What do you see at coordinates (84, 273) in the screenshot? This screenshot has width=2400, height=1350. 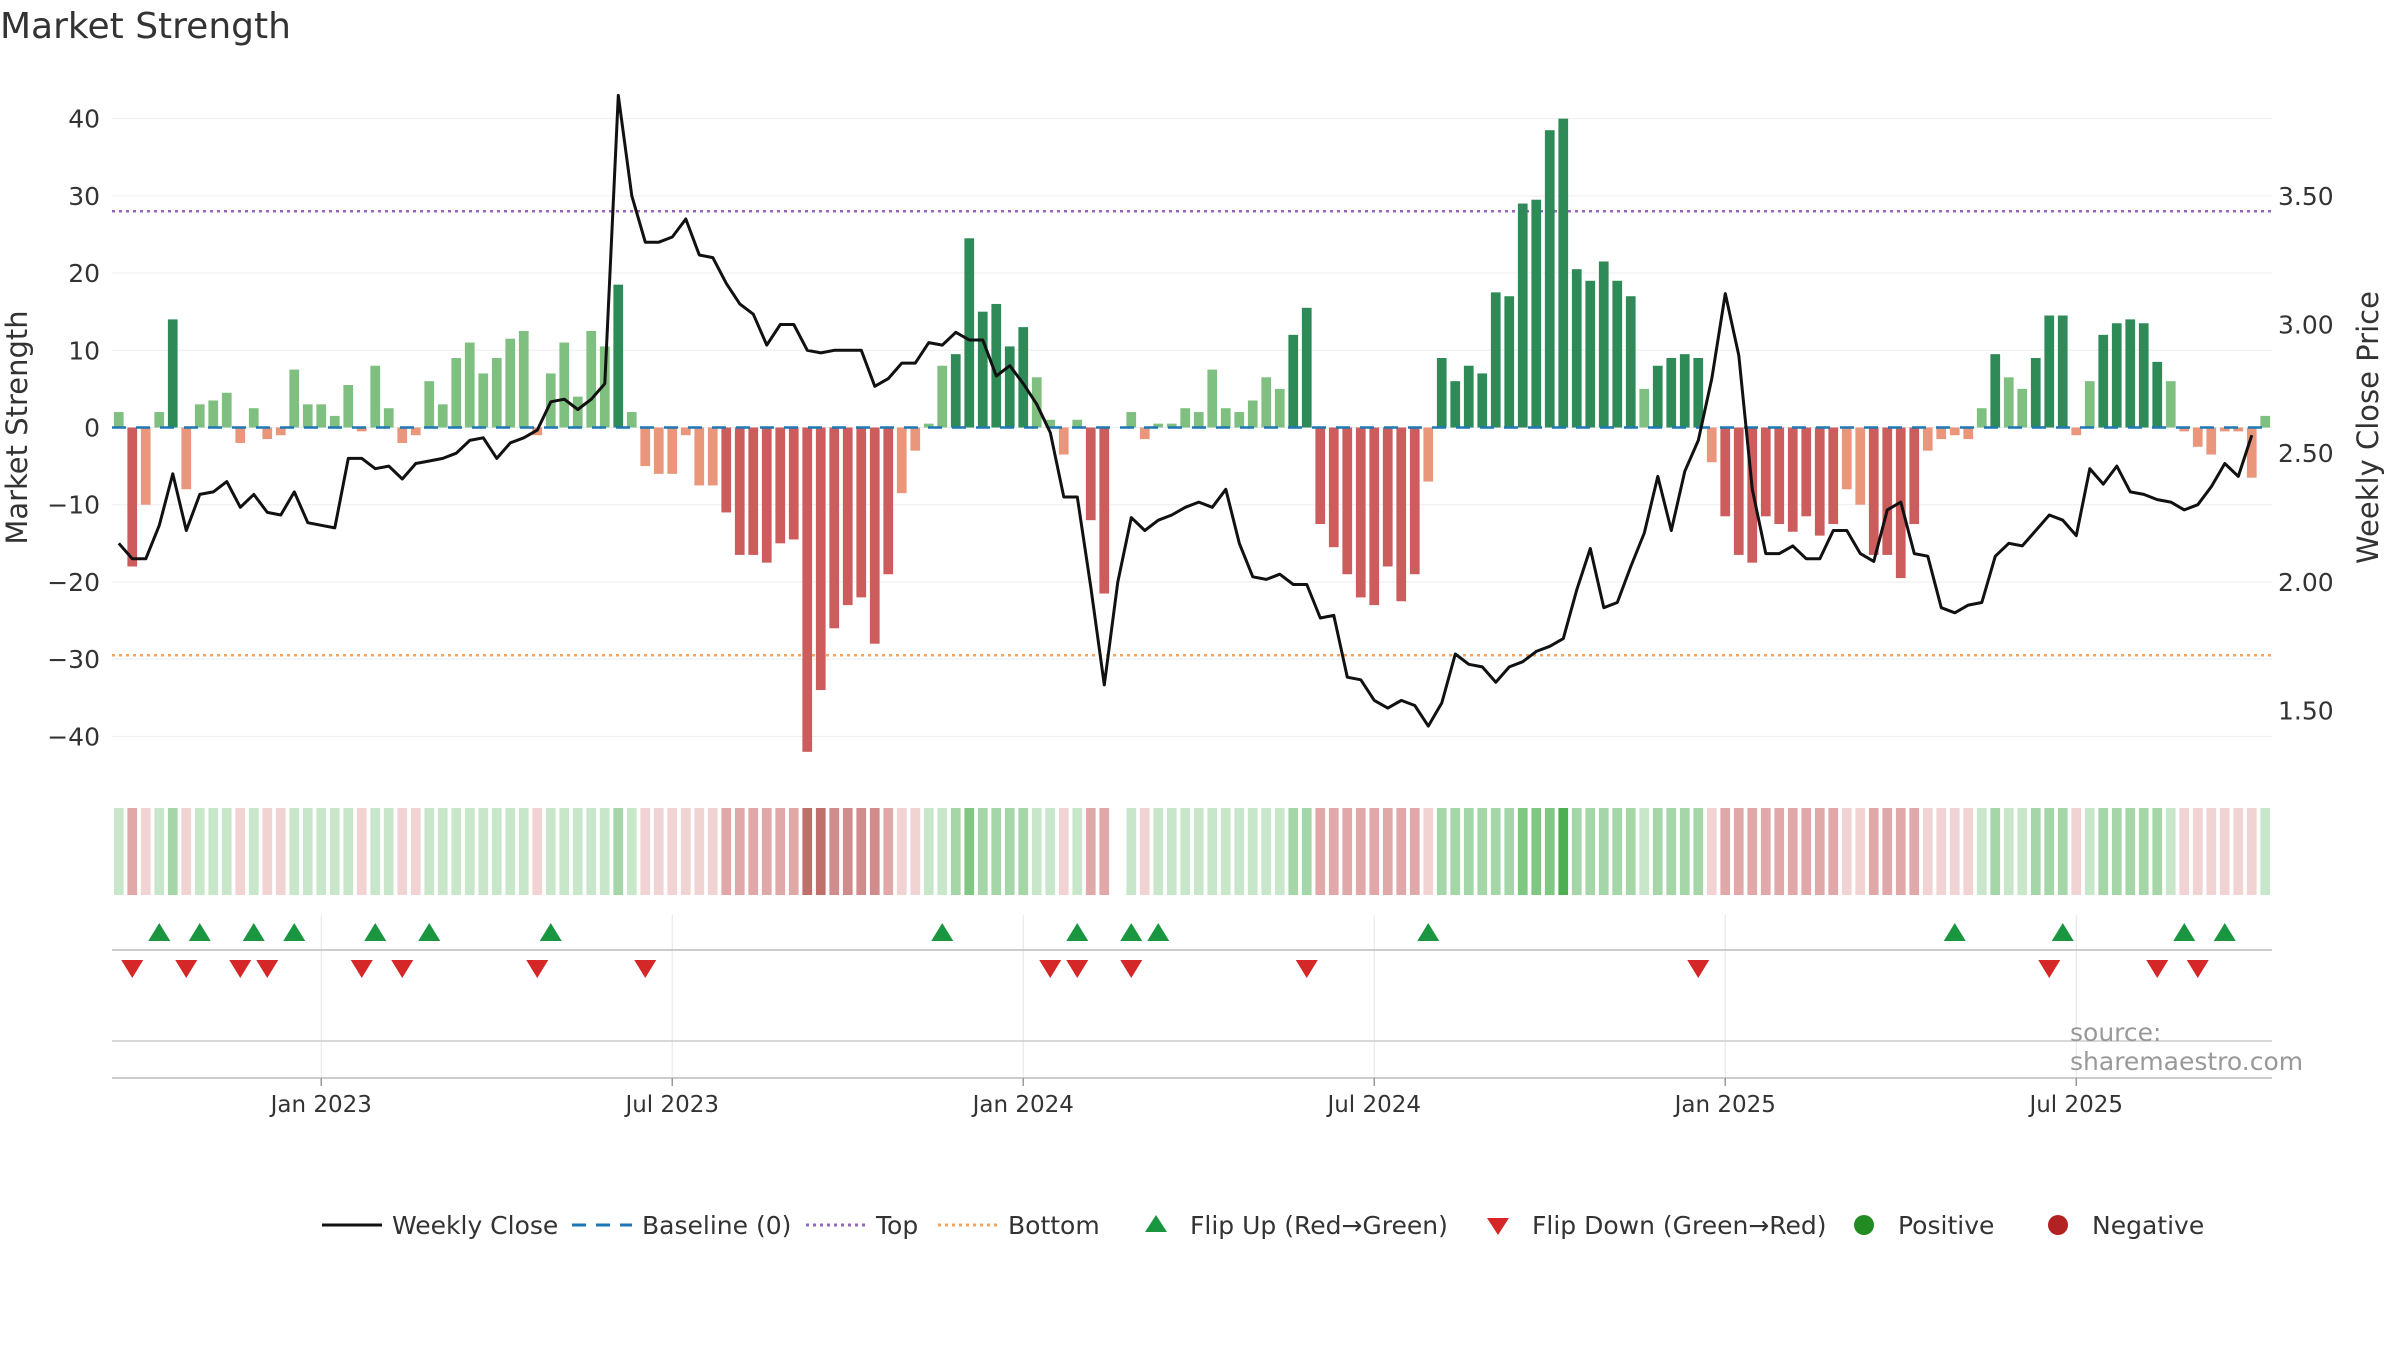 I see `y-tick-label: 20` at bounding box center [84, 273].